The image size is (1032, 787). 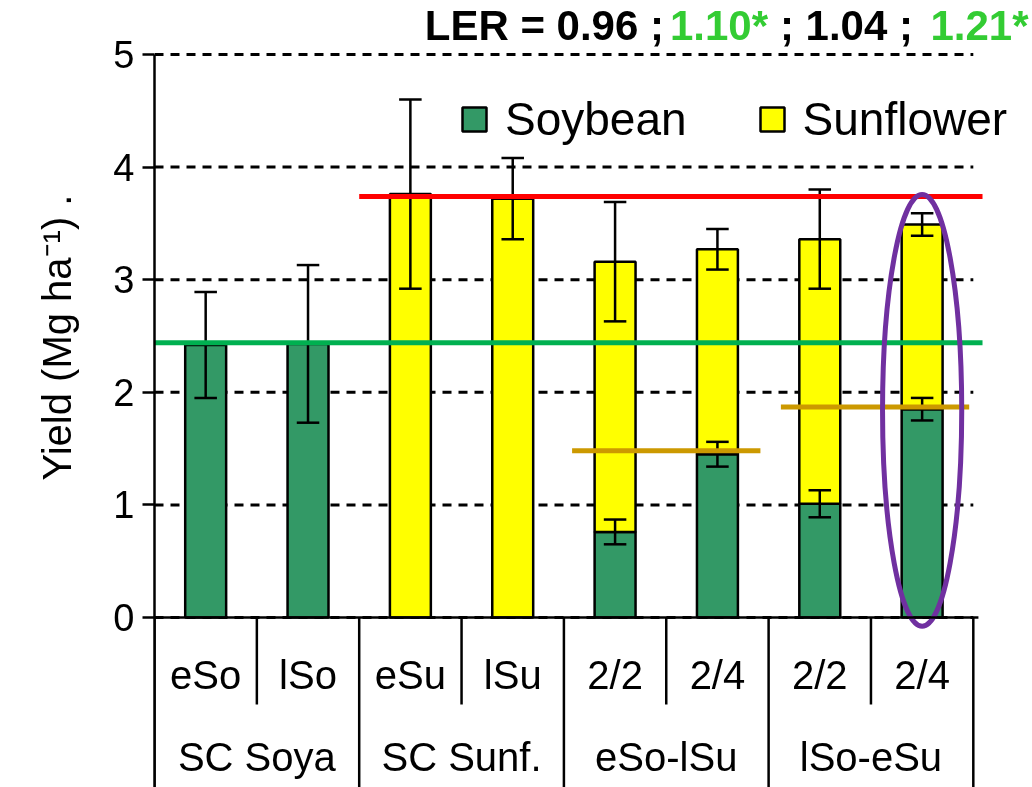 I want to click on y-tick-label: 4, so click(x=124, y=167).